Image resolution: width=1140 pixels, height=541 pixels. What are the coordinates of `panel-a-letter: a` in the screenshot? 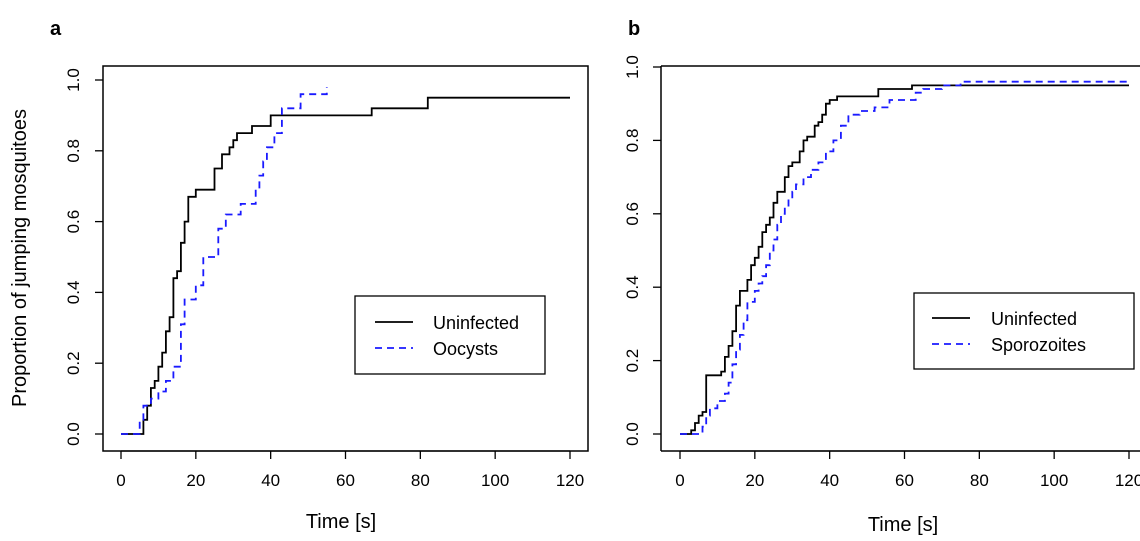 It's located at (56, 29).